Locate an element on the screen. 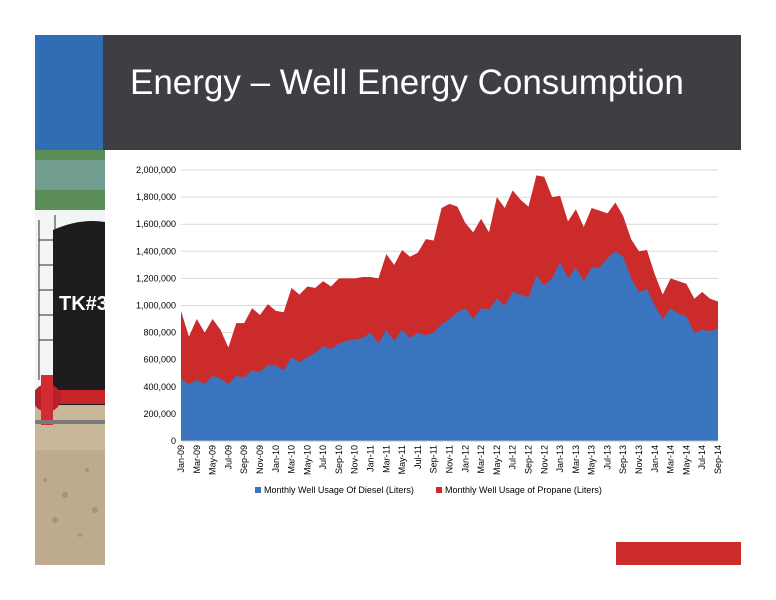  y-tick-label: 1,800,000 is located at coordinates (156, 197).